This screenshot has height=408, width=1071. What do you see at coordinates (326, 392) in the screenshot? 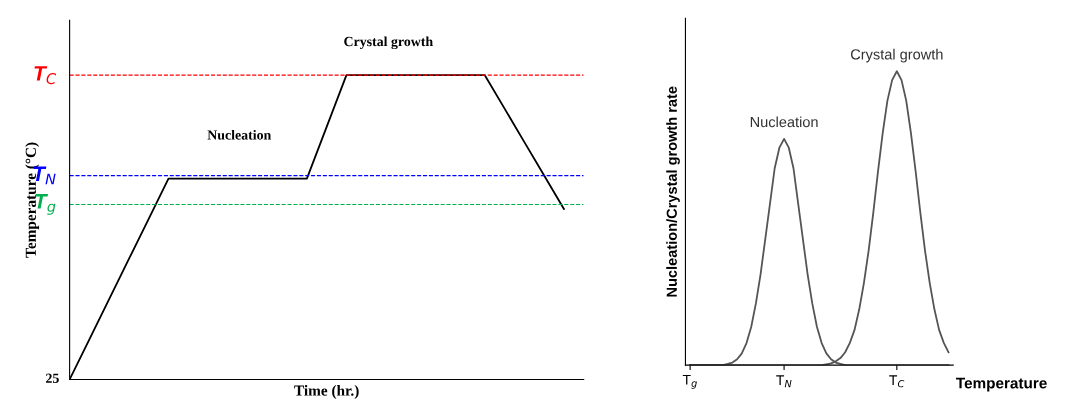
I see `x-axis-title: Time (hr.)` at bounding box center [326, 392].